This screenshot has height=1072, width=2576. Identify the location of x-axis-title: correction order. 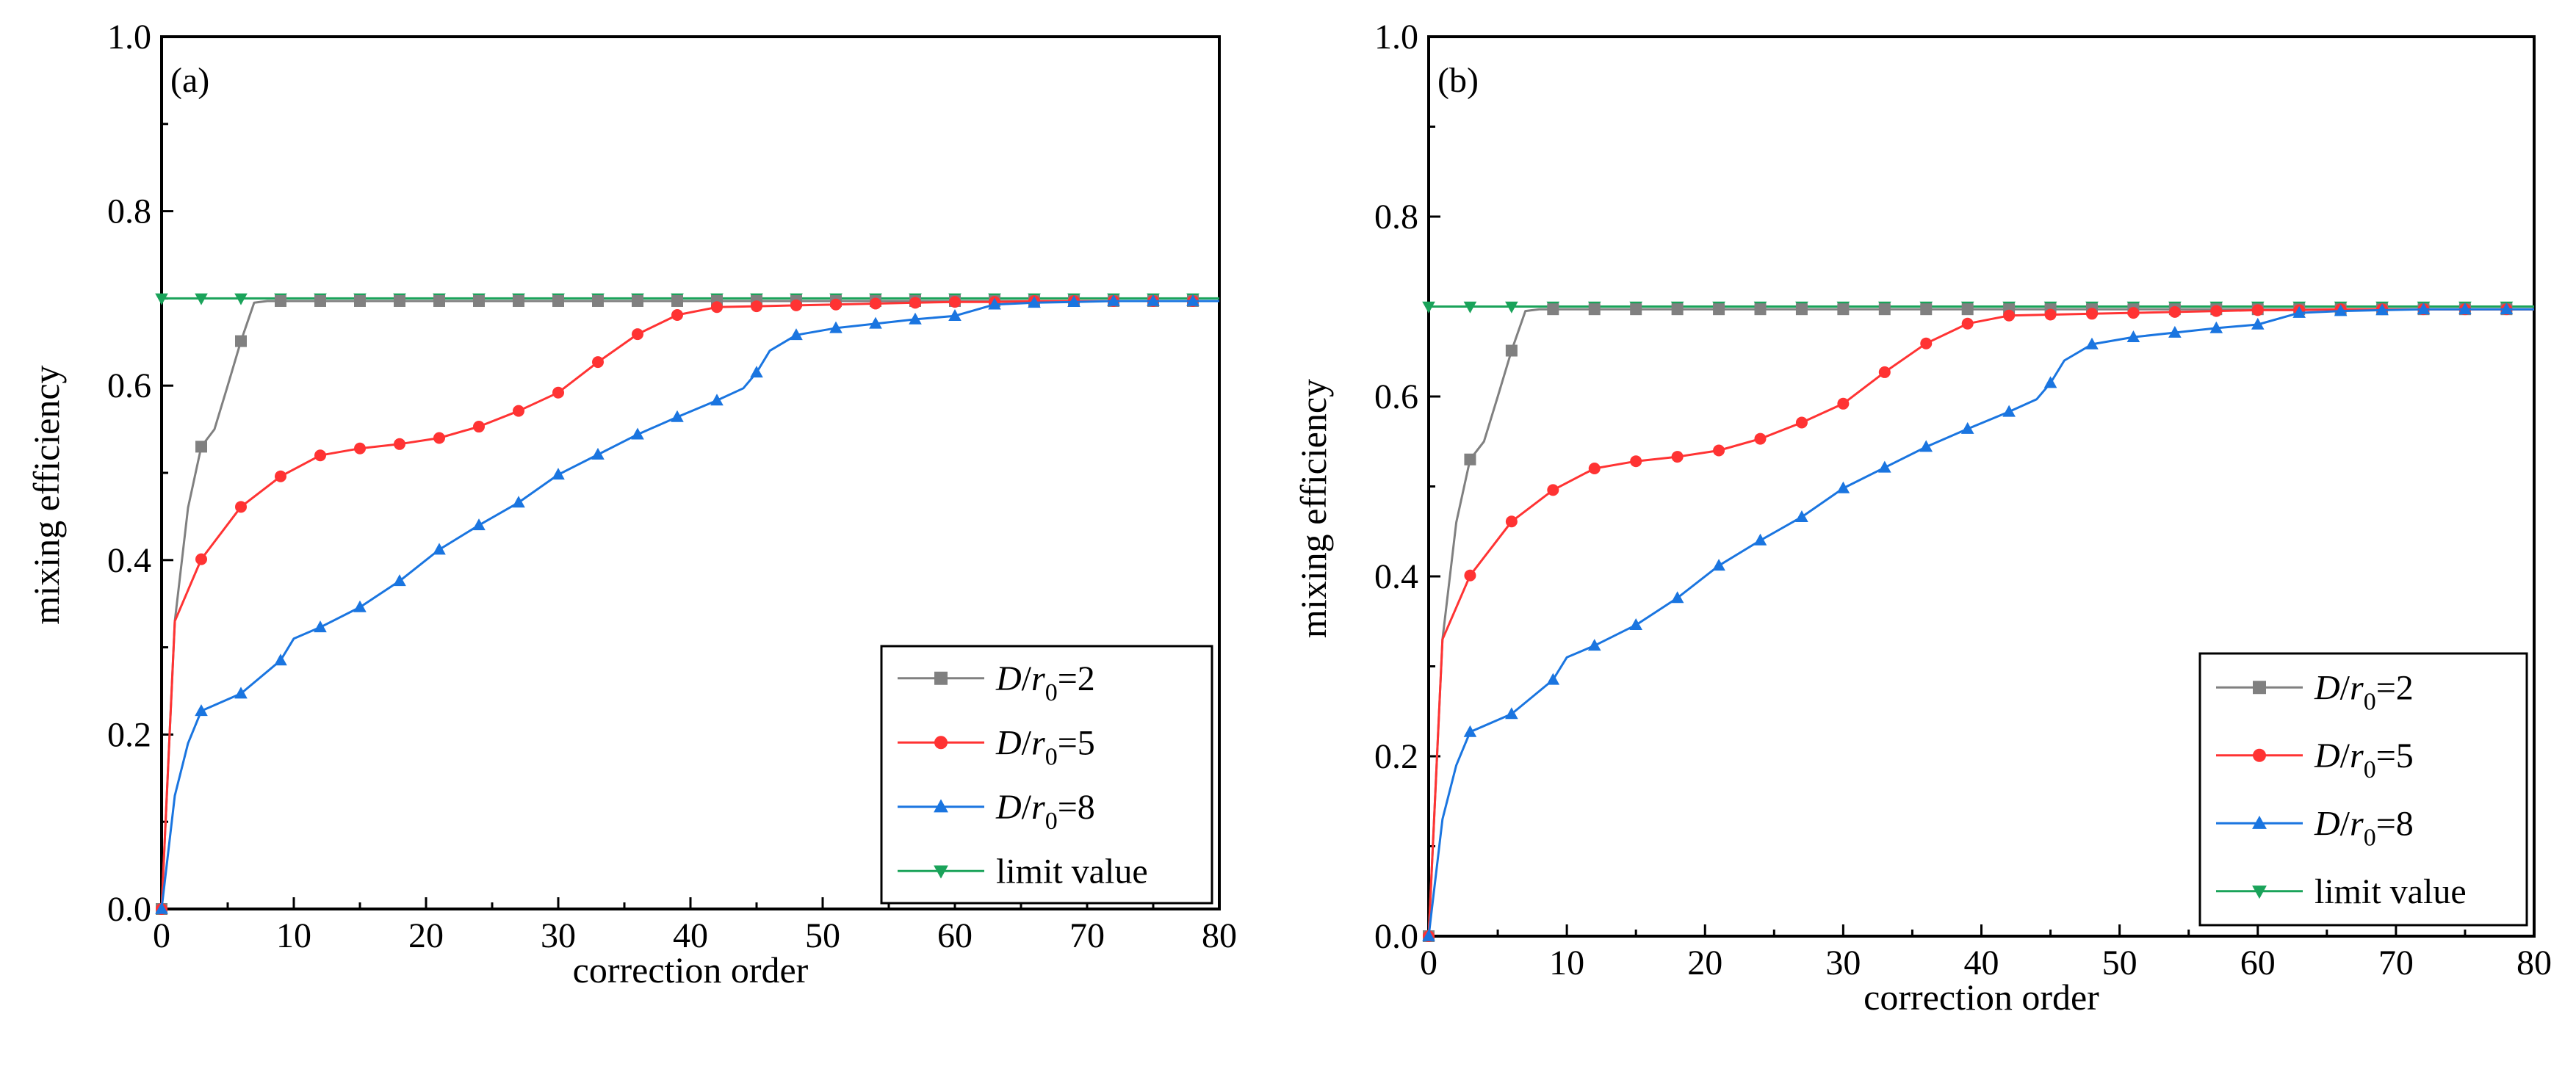
(1981, 997).